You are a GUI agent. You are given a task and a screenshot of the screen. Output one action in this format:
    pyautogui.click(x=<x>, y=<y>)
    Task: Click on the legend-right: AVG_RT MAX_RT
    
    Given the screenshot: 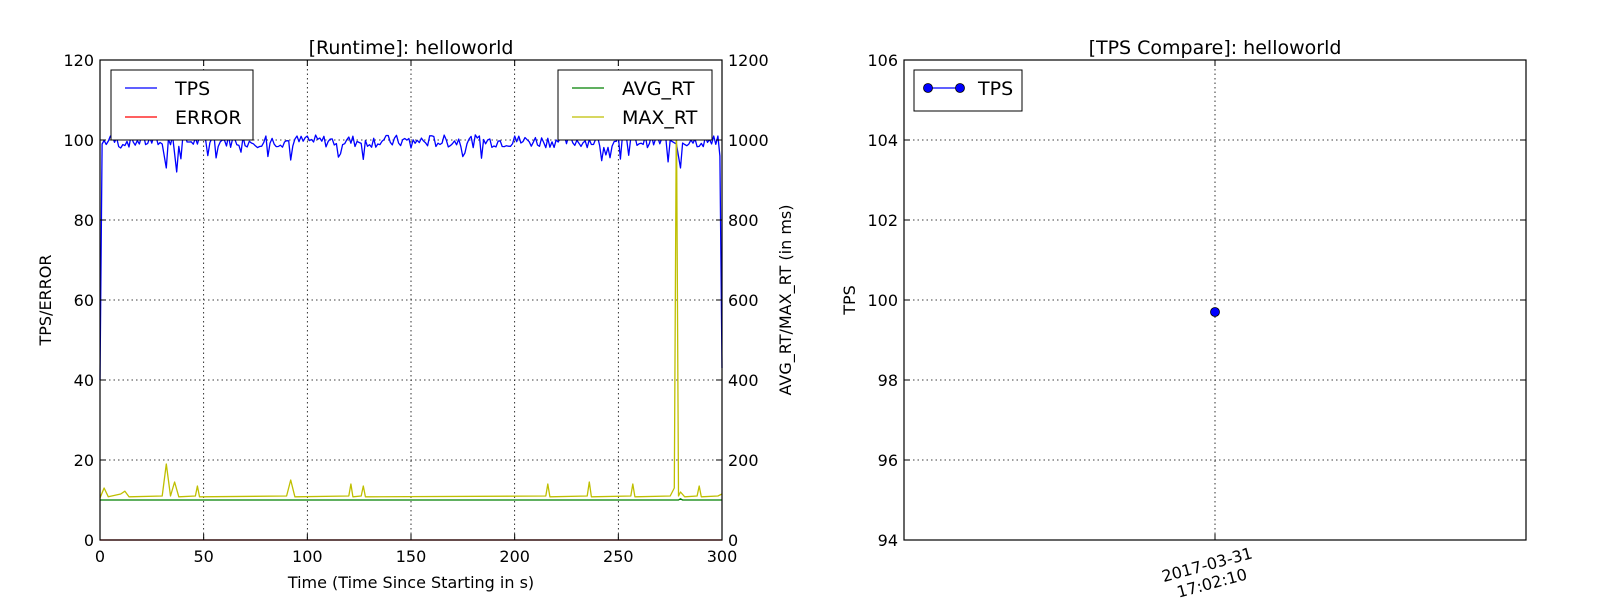 What is the action you would take?
    pyautogui.click(x=635, y=105)
    